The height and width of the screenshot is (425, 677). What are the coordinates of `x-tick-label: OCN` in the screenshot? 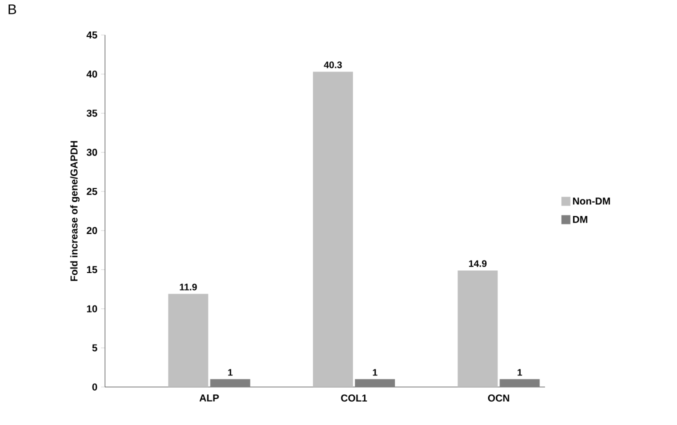 It's located at (499, 398).